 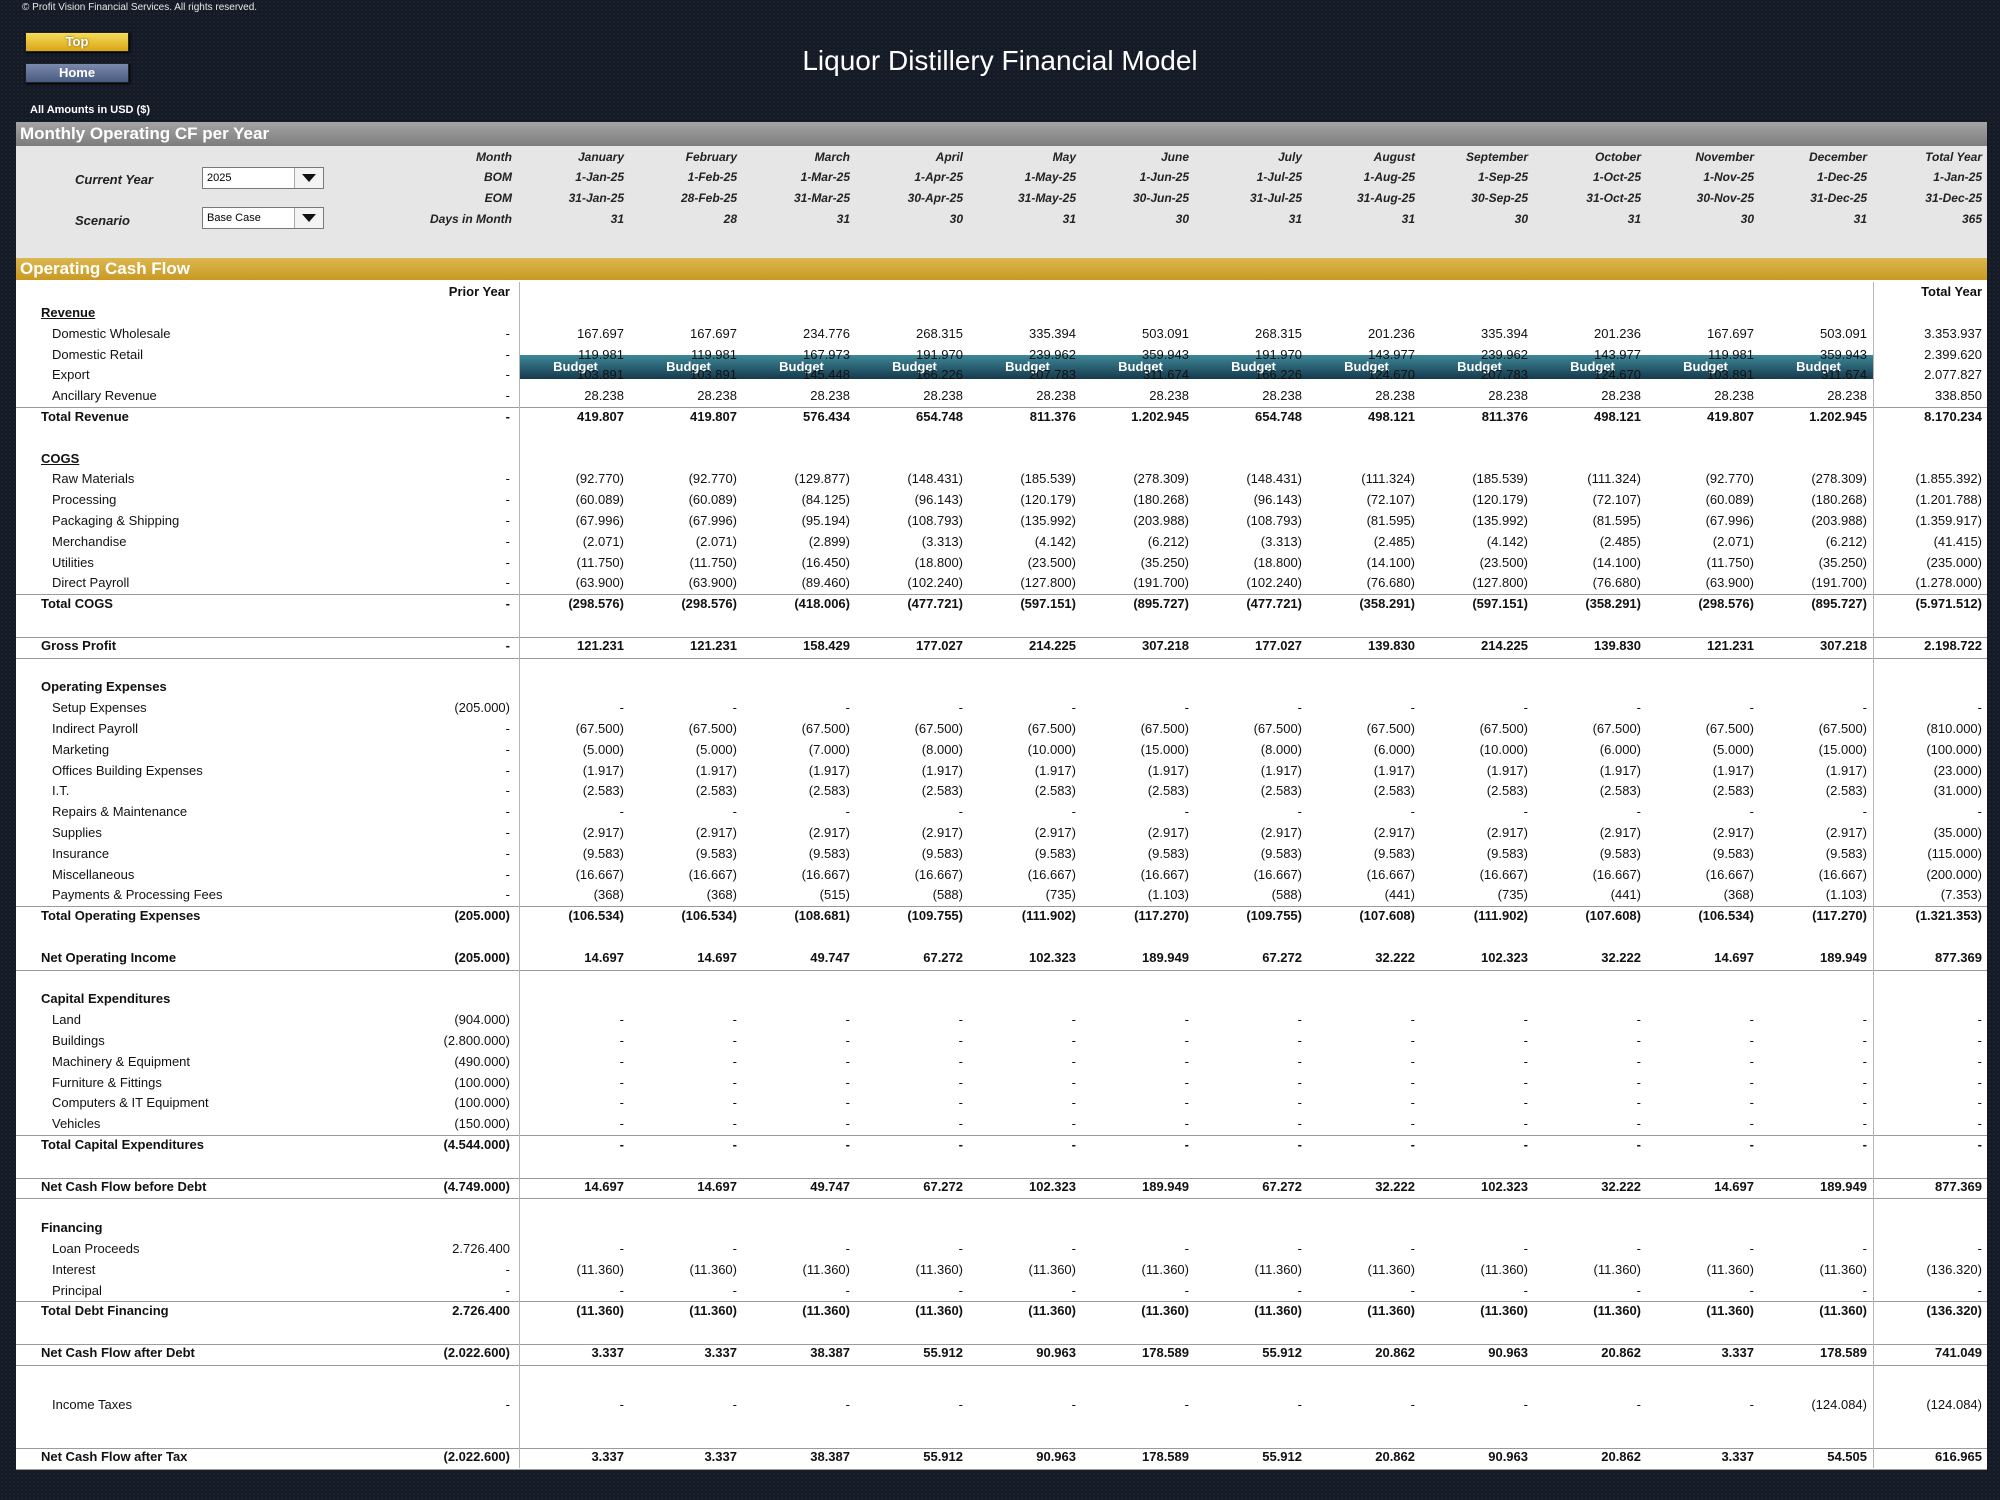 I want to click on month-header-eom: 31-Jan-25, so click(x=596, y=198).